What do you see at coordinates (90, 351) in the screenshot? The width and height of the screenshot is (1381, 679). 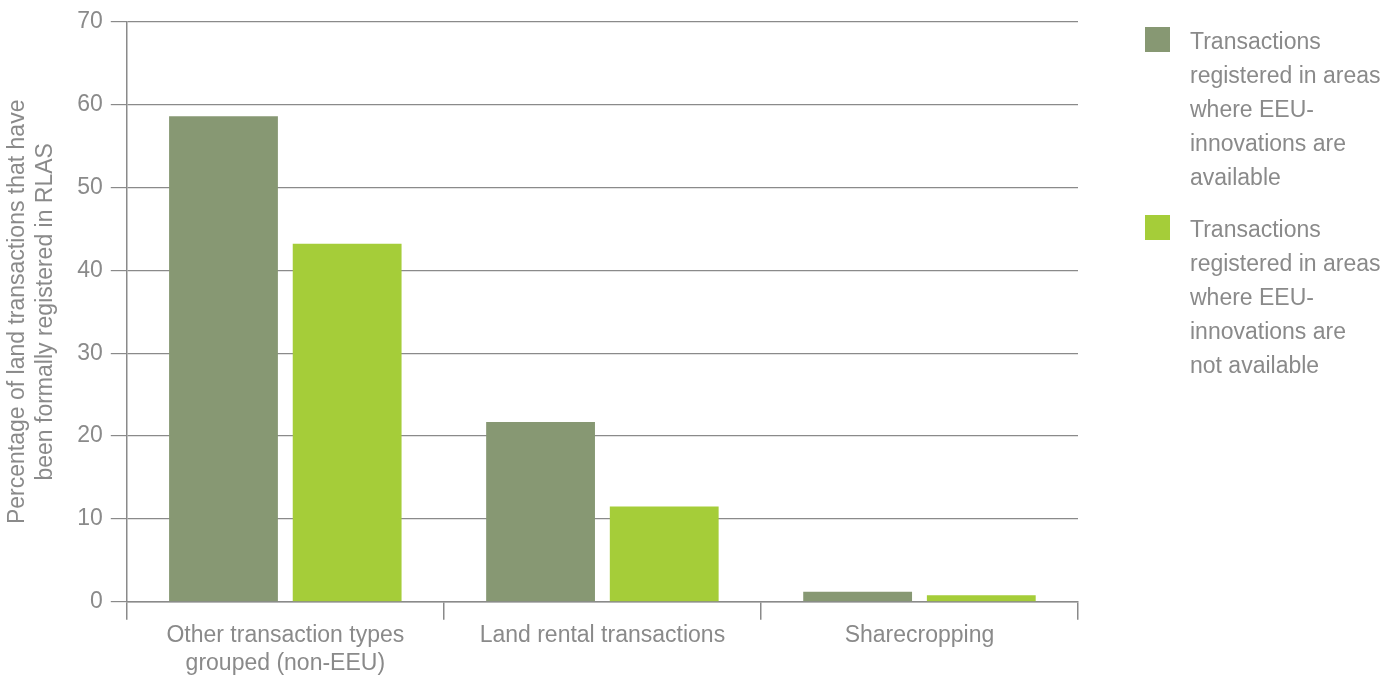 I see `y-tick-label: 30` at bounding box center [90, 351].